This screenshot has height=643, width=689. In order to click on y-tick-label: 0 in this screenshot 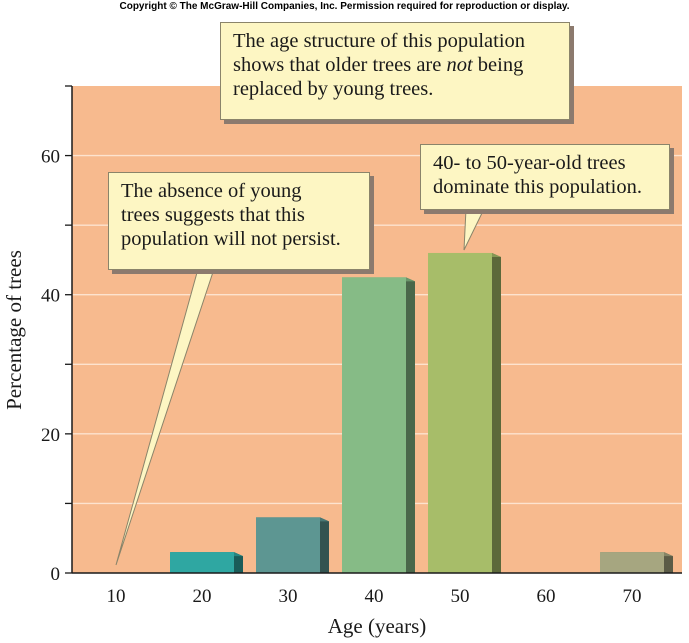, I will do `click(56, 574)`.